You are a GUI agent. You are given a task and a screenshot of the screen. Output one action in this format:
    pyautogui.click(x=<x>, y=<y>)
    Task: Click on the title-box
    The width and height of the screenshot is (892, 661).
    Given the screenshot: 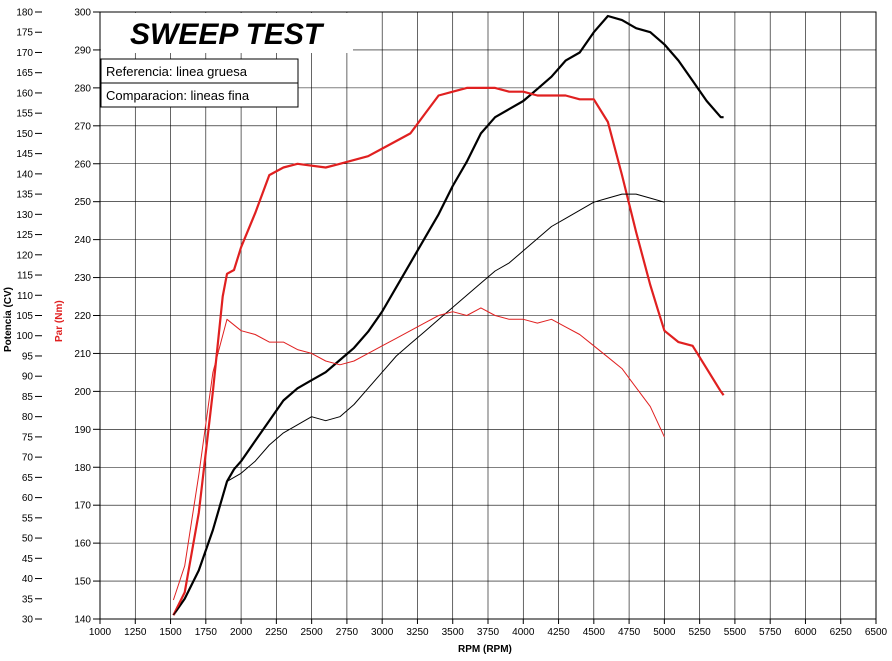 What is the action you would take?
    pyautogui.click(x=227, y=33)
    